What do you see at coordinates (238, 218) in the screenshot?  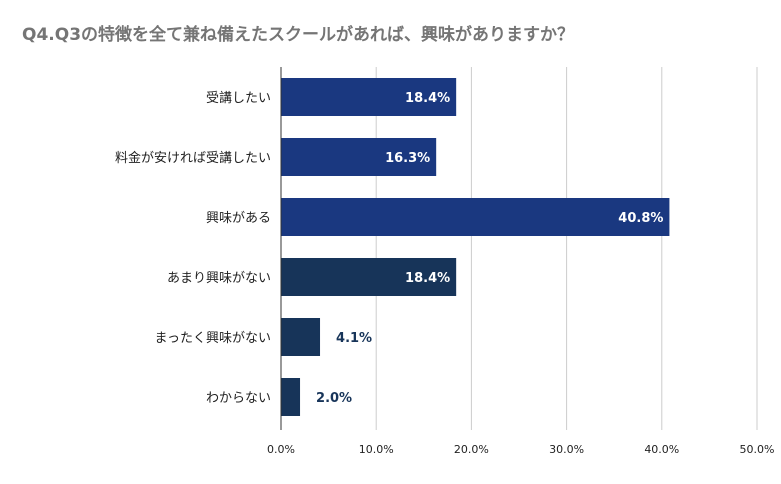 I see `category-label: 興味がある` at bounding box center [238, 218].